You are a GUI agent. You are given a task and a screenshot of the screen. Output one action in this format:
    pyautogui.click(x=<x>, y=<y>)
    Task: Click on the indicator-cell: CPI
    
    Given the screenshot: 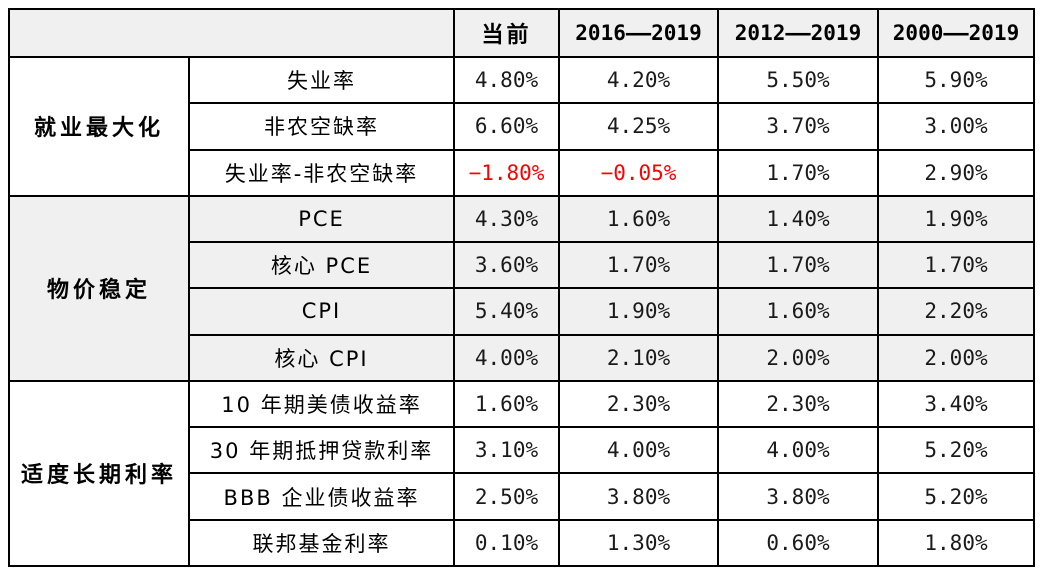 What is the action you would take?
    pyautogui.click(x=321, y=311)
    